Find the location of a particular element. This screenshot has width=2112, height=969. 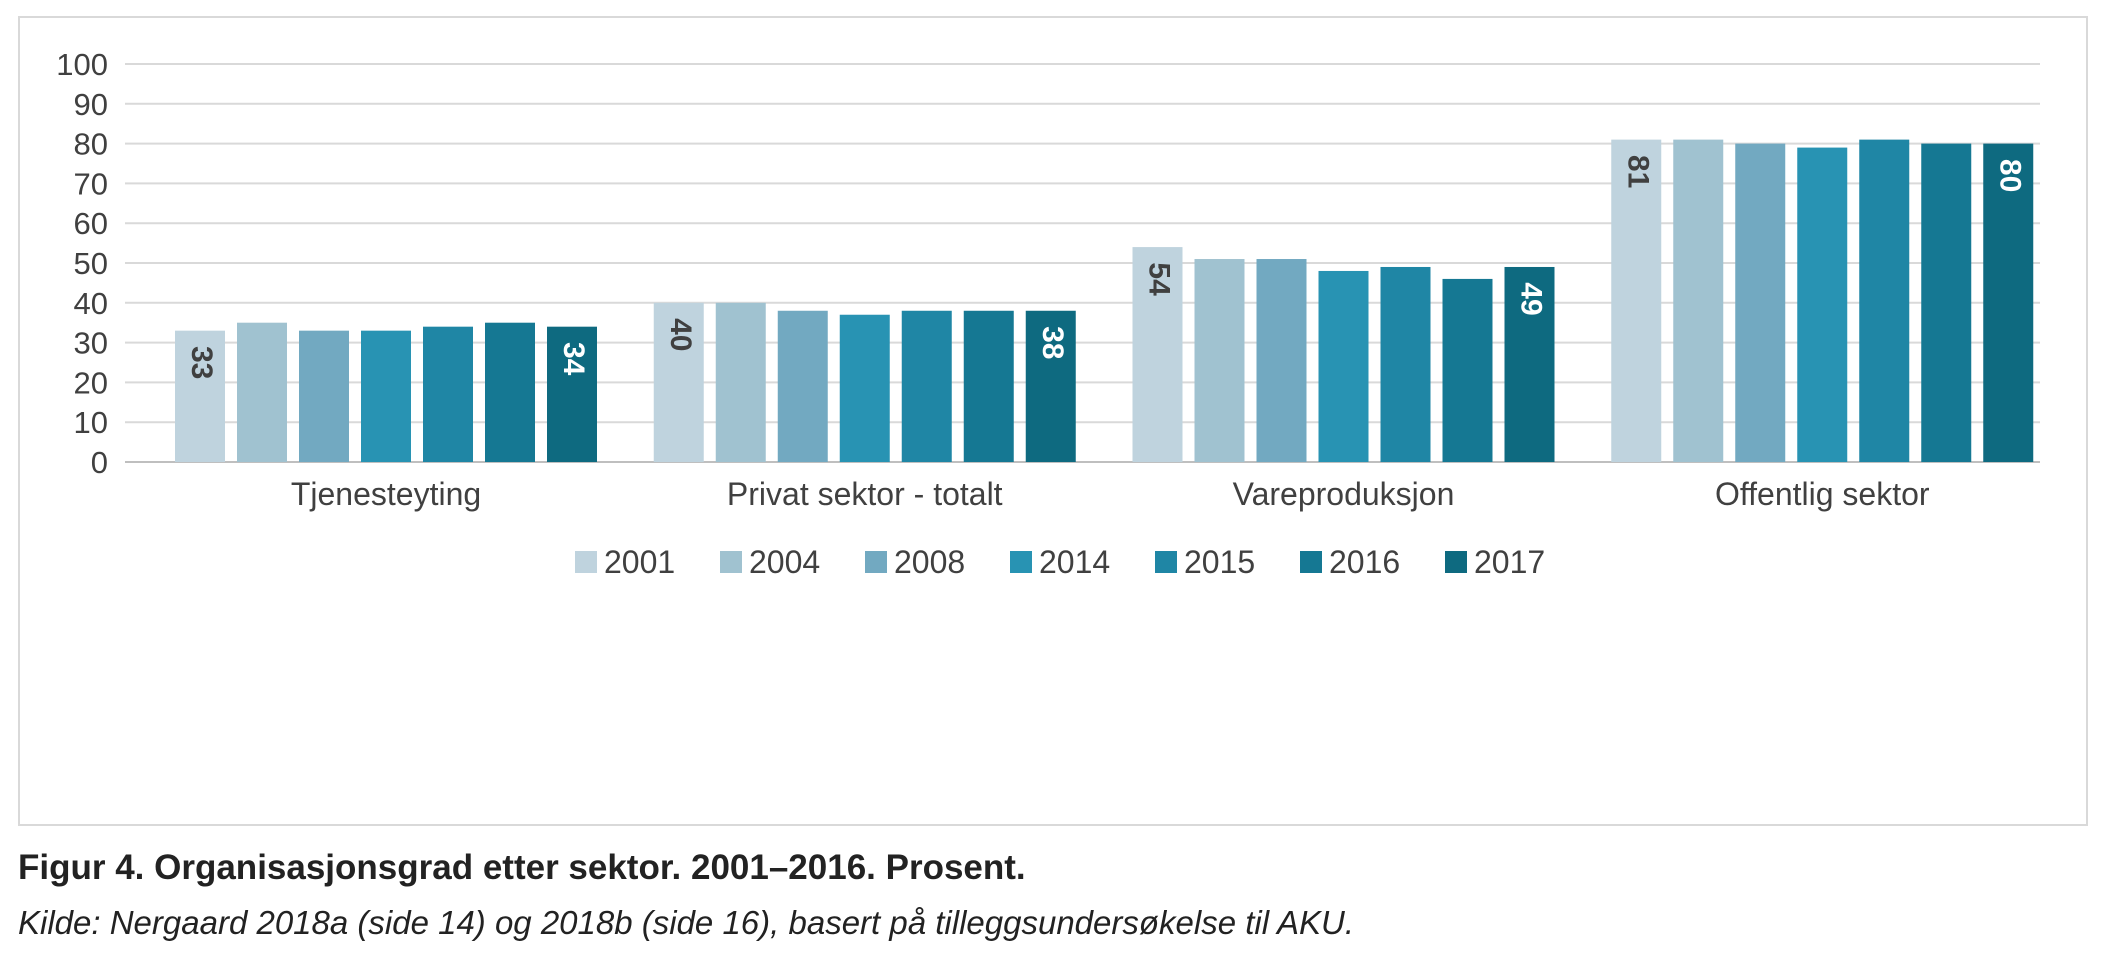

legend-label: 2016 is located at coordinates (1364, 562).